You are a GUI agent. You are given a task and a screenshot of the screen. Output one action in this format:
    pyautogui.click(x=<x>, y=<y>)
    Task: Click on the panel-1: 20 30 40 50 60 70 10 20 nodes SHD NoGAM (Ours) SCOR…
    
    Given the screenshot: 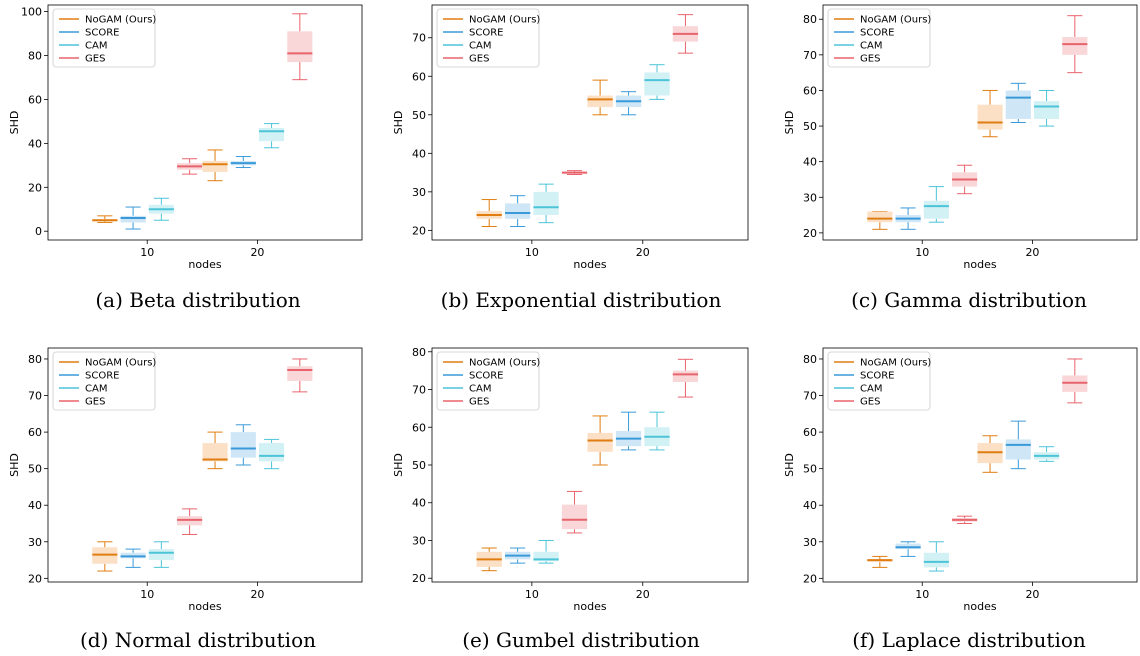 What is the action you would take?
    pyautogui.click(x=570, y=158)
    